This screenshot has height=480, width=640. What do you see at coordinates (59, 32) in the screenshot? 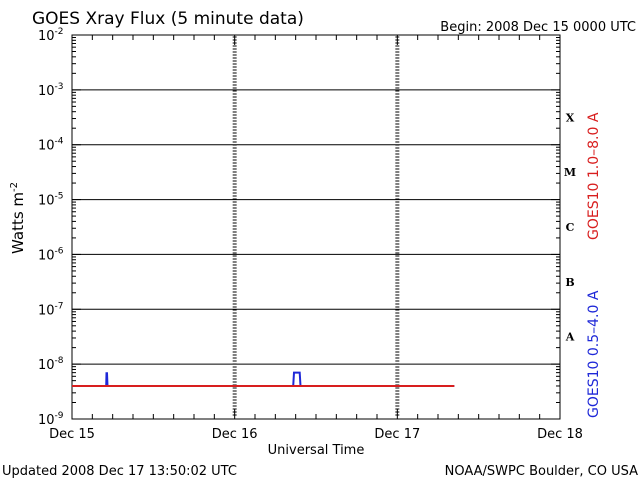
I see `y-tick-label-exp: -2` at bounding box center [59, 32].